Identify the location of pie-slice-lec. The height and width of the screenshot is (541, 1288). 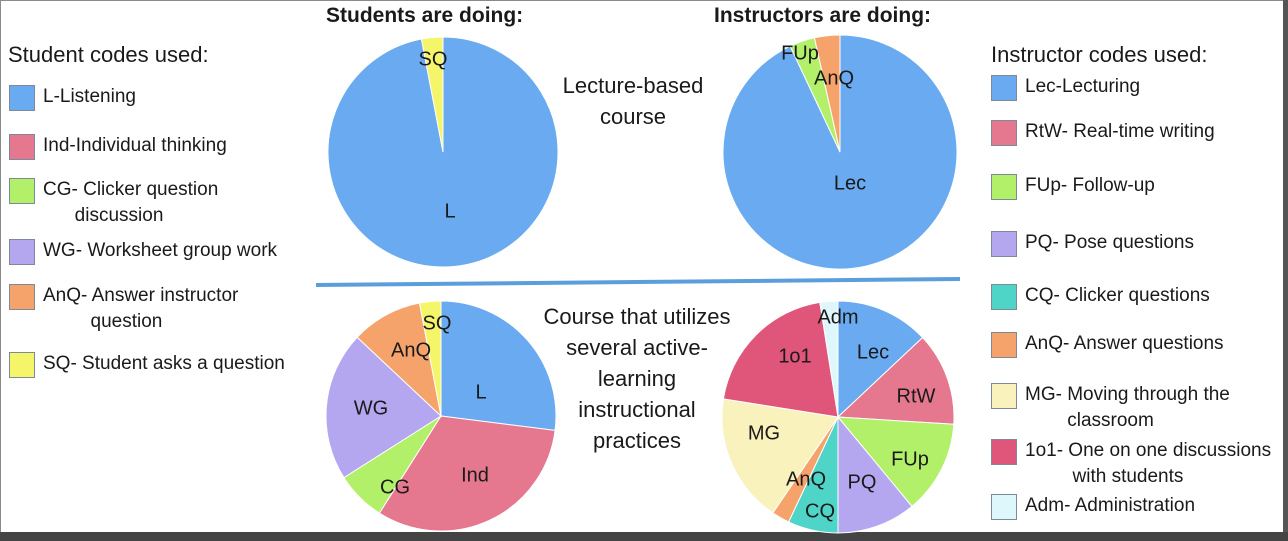
(880, 359).